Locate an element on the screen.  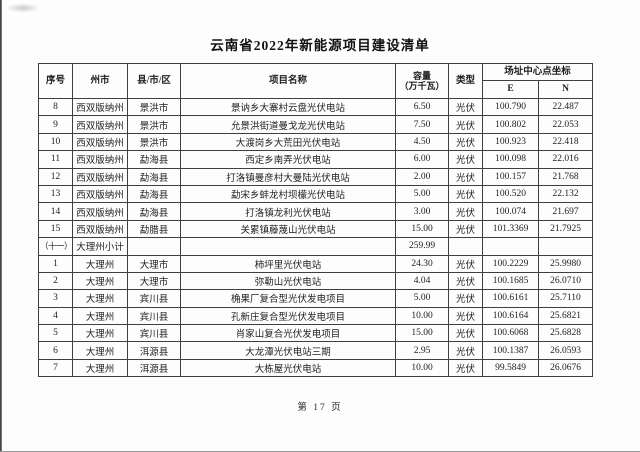
scan-edge-left is located at coordinates (1, 226).